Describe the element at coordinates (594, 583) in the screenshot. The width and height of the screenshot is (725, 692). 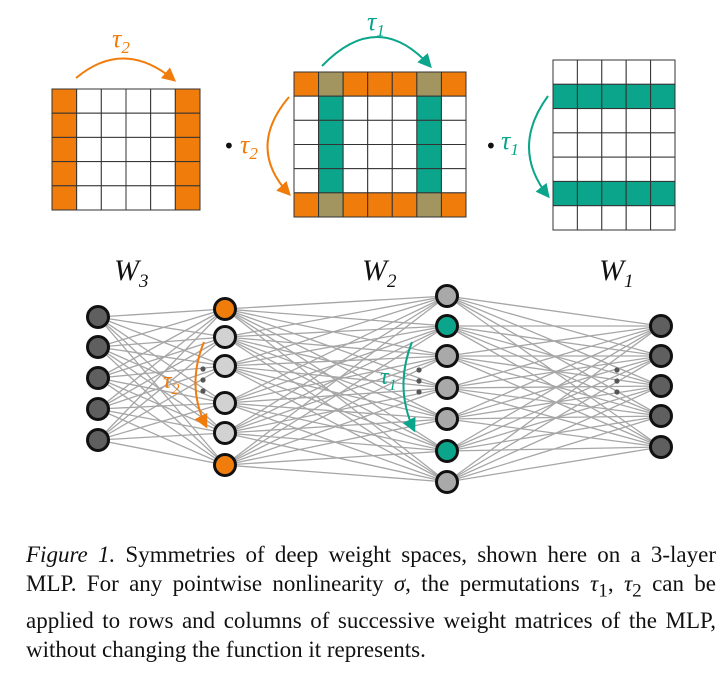
I see `caption-tau1: τ` at that location.